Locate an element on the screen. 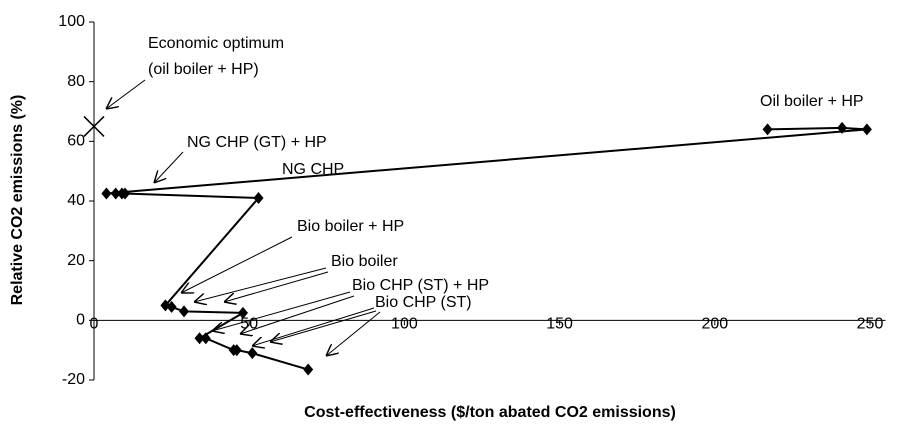  annotation: Economic optimum is located at coordinates (216, 43).